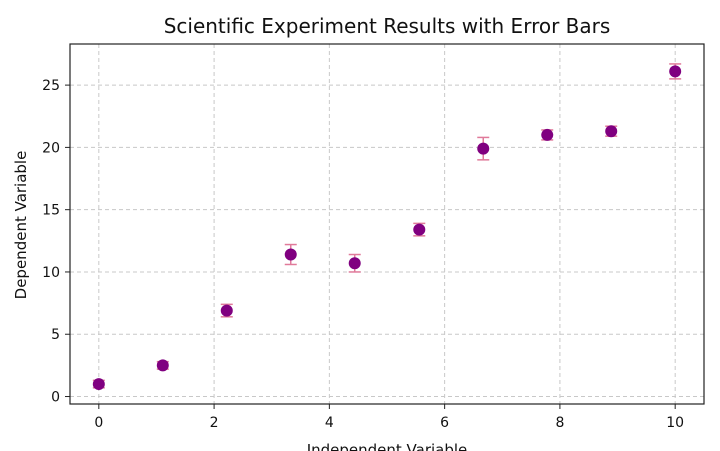  What do you see at coordinates (51, 86) in the screenshot?
I see `y-tick-label: 25` at bounding box center [51, 86].